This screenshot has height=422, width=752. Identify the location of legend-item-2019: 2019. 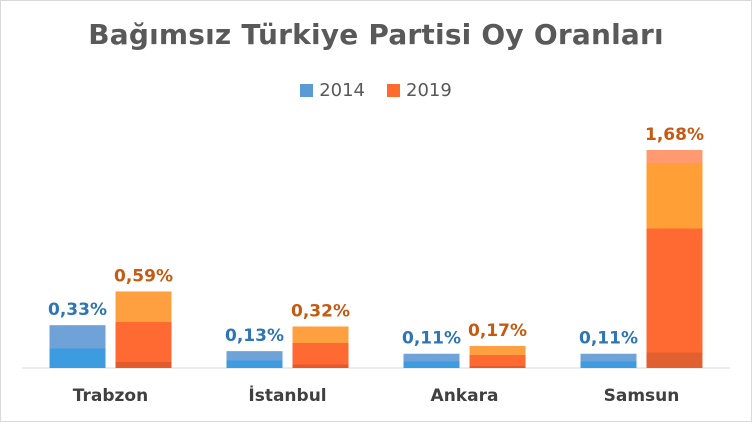
(419, 90).